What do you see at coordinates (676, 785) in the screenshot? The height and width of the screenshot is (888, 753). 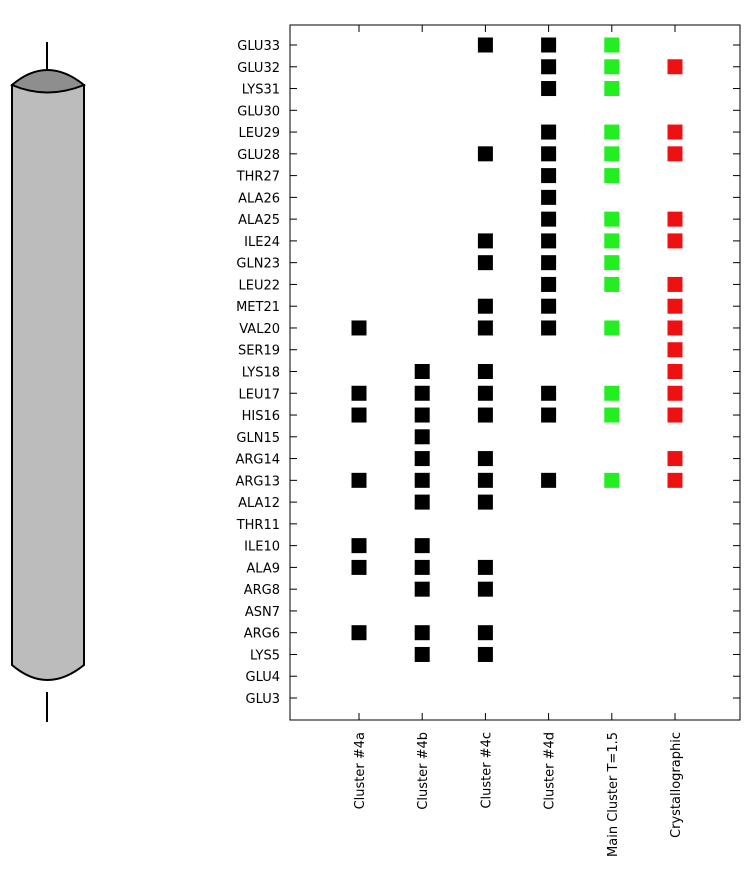 I see `x-tick-label: Crystallographic` at bounding box center [676, 785].